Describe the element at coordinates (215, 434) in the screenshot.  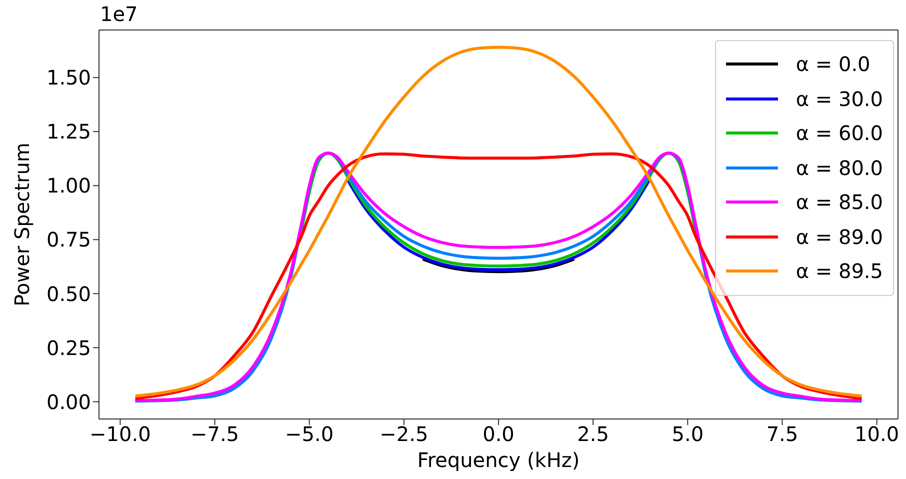
I see `x-tick-label: −7.5` at that location.